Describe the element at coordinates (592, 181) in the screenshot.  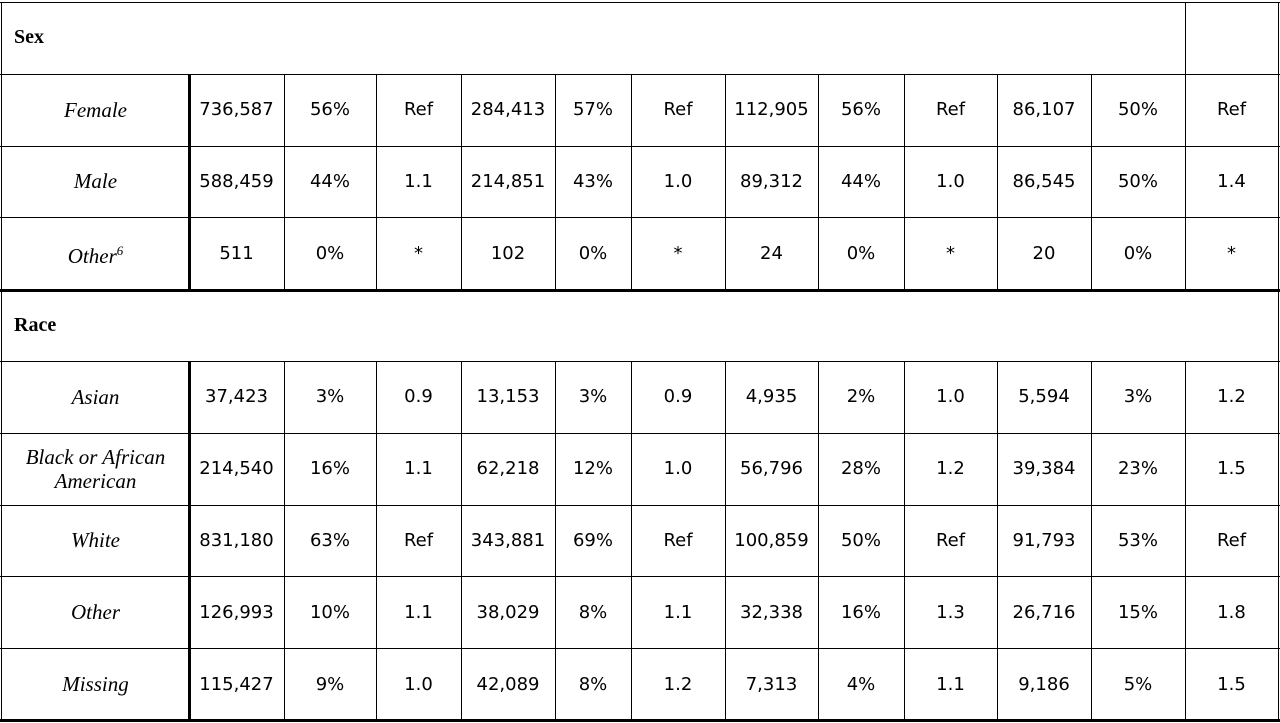
I see `cell: 43%` at that location.